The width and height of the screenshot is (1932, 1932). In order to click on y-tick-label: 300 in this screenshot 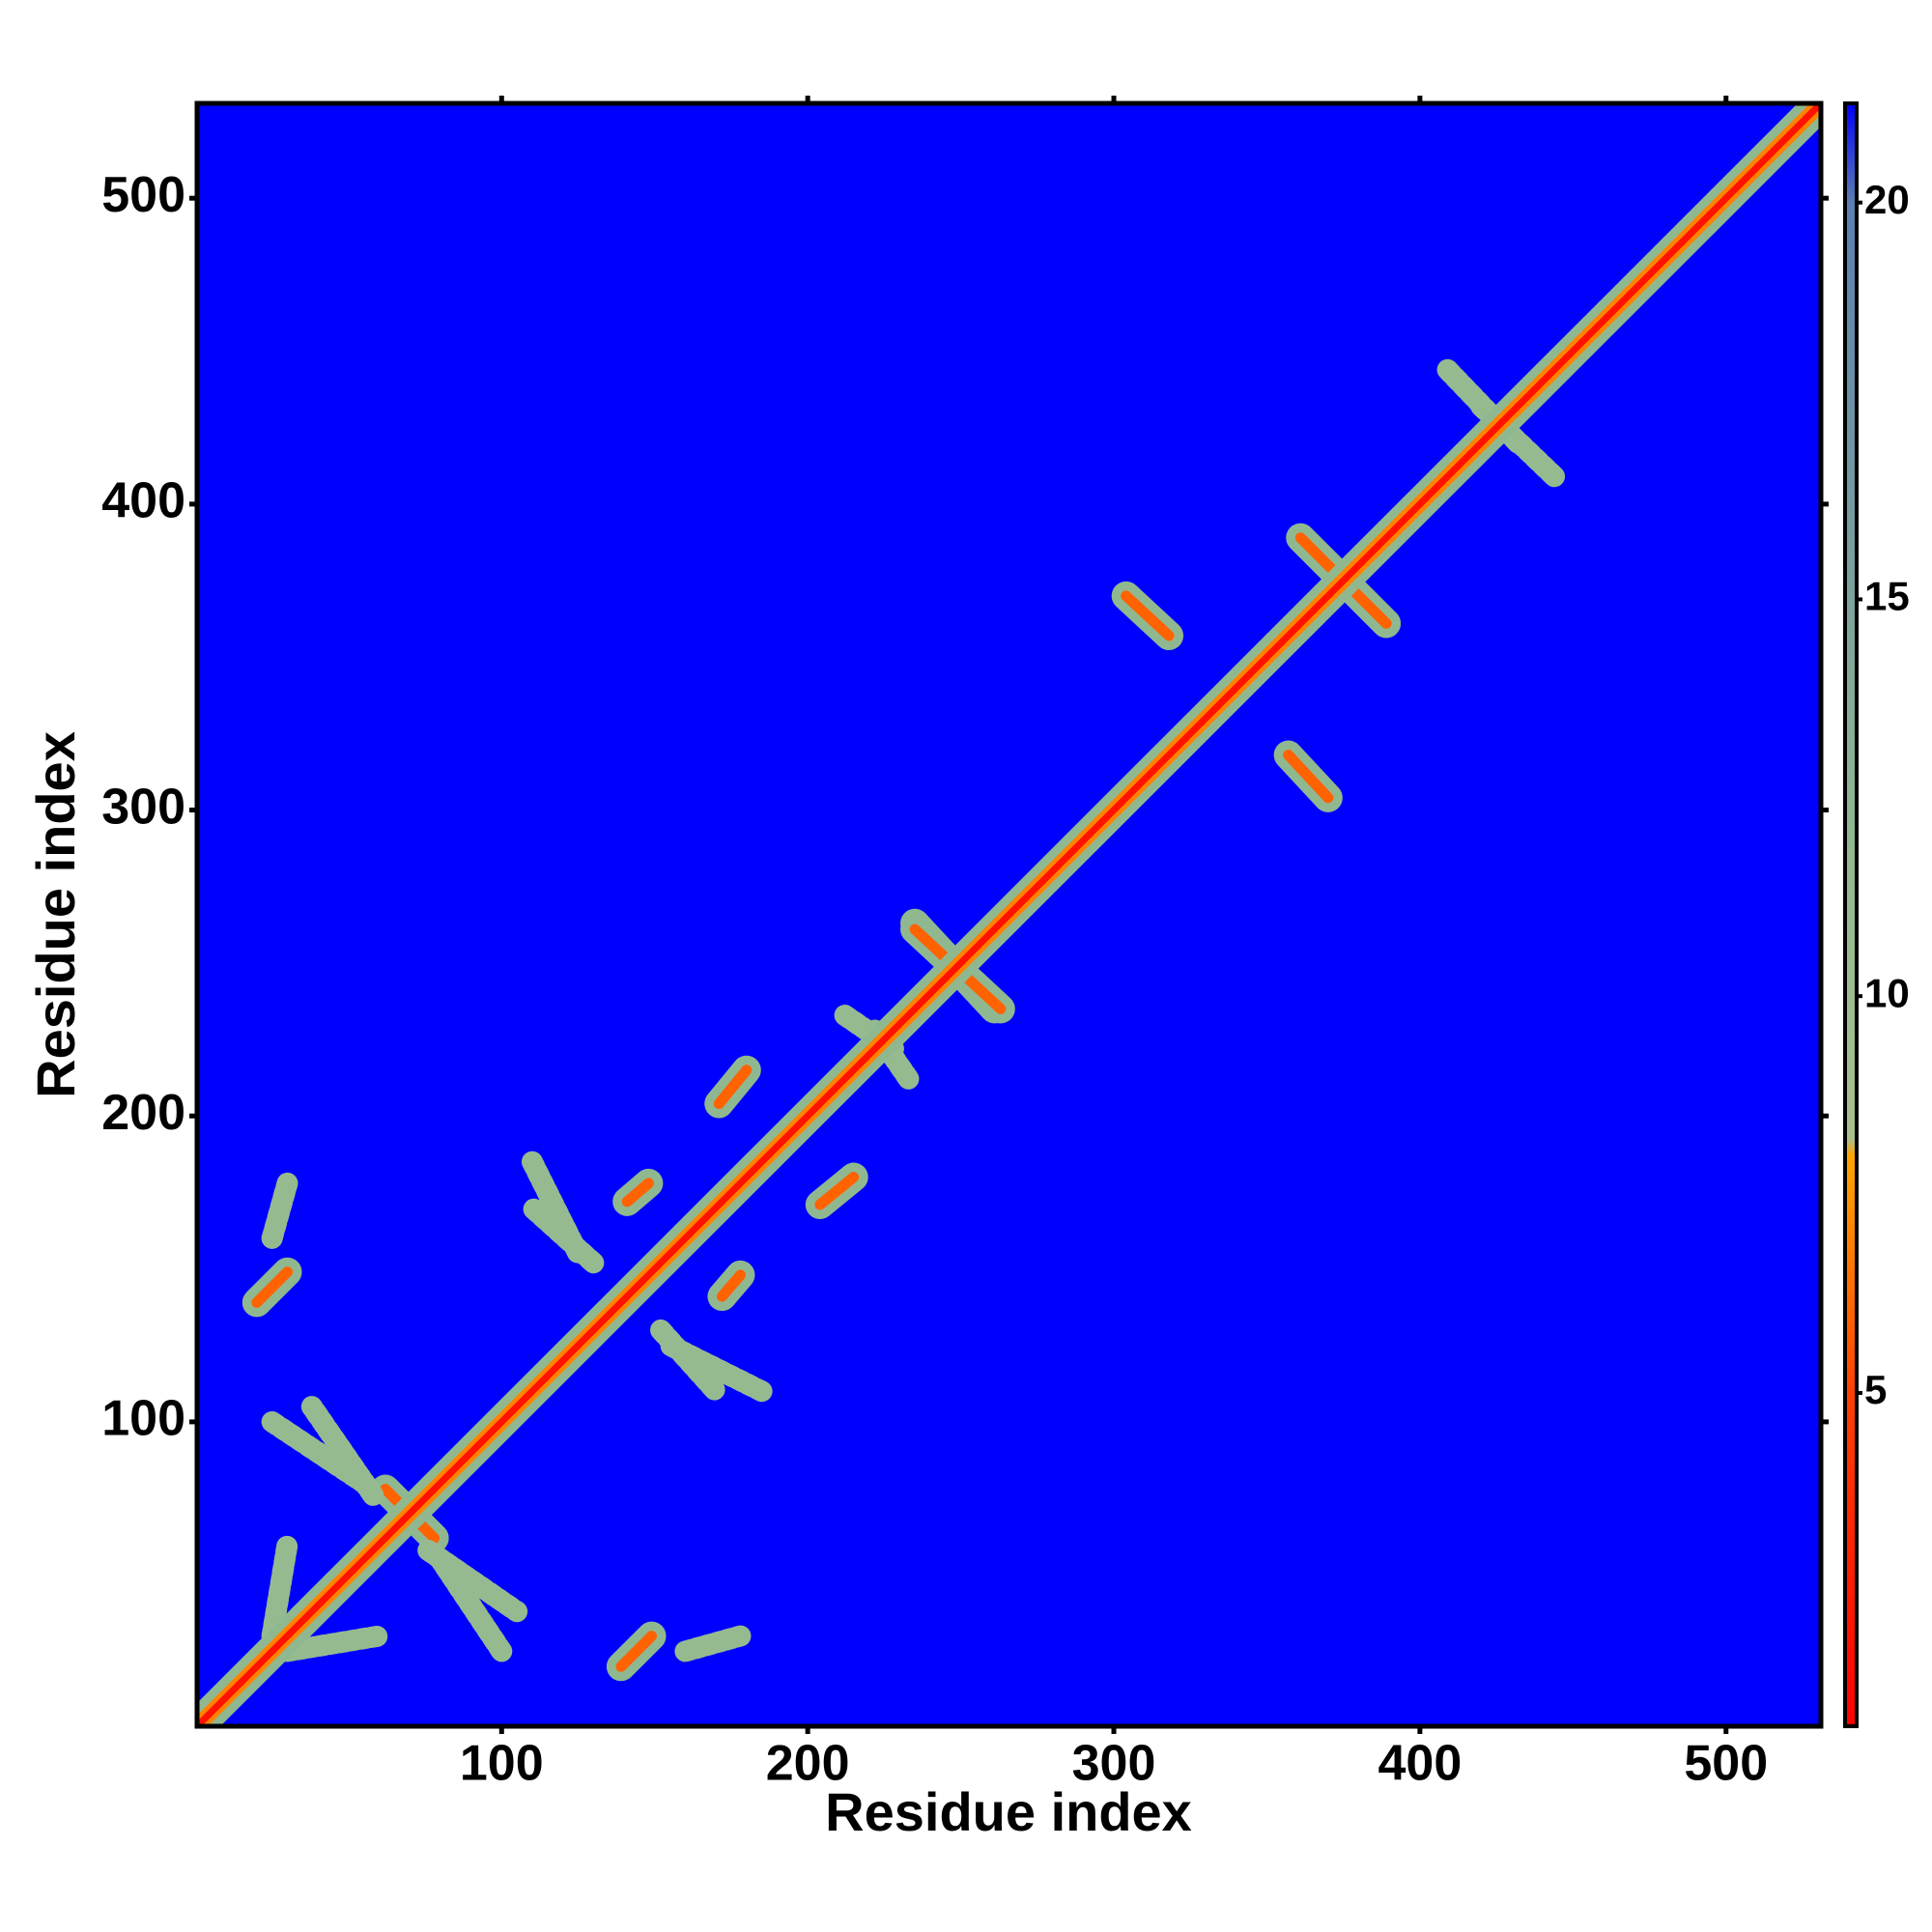, I will do `click(143, 807)`.